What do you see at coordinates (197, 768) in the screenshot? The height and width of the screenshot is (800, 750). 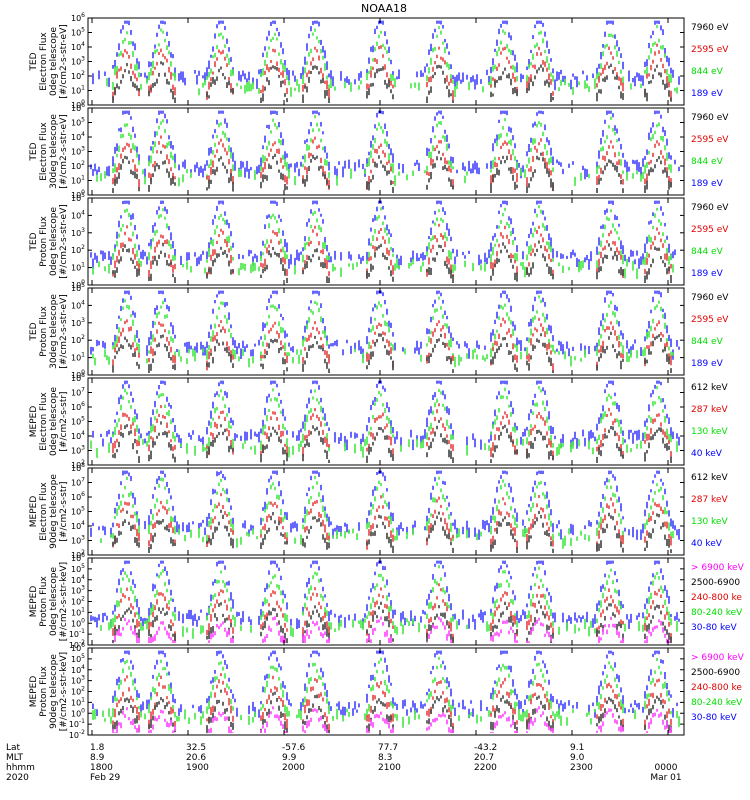 I see `footer-hhmm-value: 1900` at bounding box center [197, 768].